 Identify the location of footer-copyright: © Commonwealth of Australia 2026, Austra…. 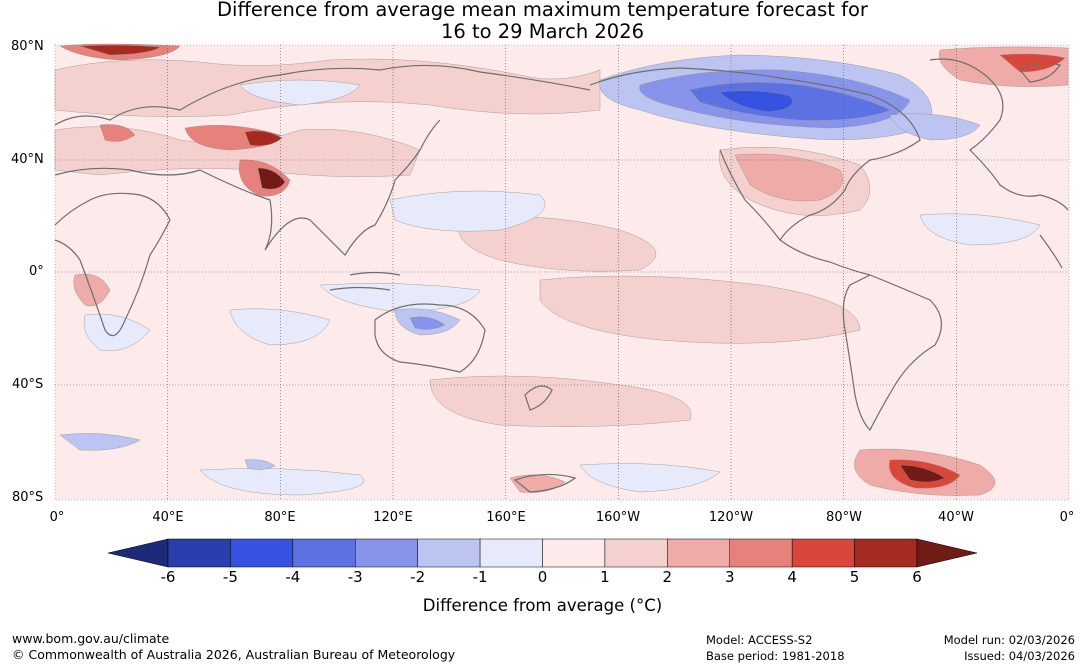
(234, 654).